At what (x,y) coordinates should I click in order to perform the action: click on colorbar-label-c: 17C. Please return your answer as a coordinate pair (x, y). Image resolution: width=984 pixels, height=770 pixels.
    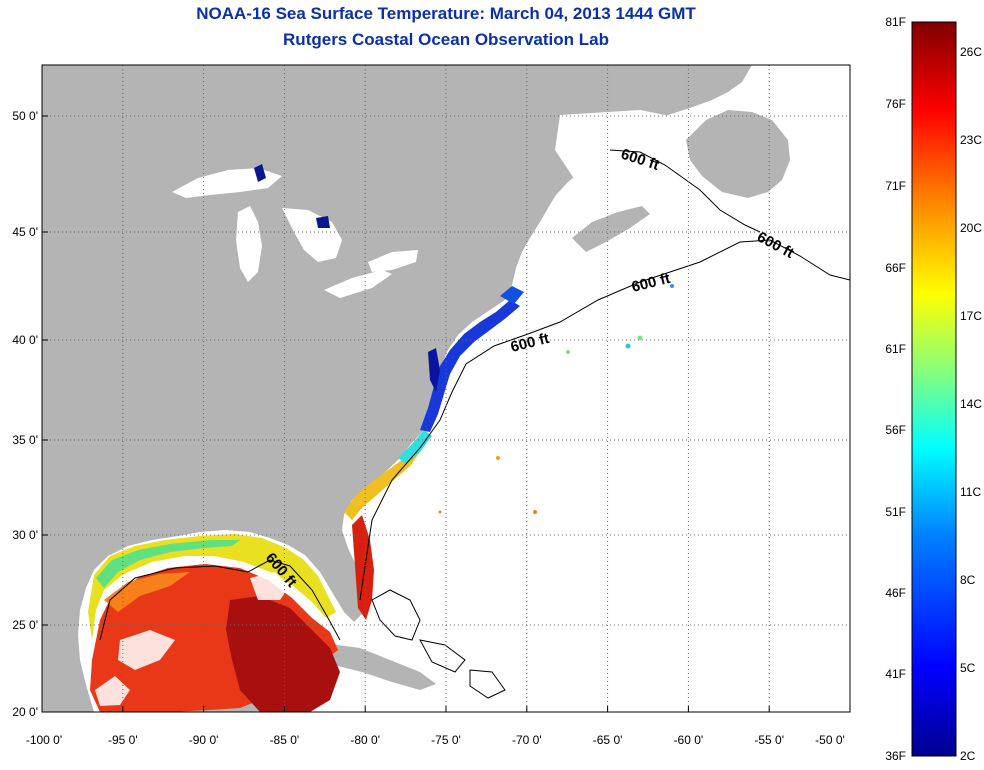
    Looking at the image, I should click on (971, 316).